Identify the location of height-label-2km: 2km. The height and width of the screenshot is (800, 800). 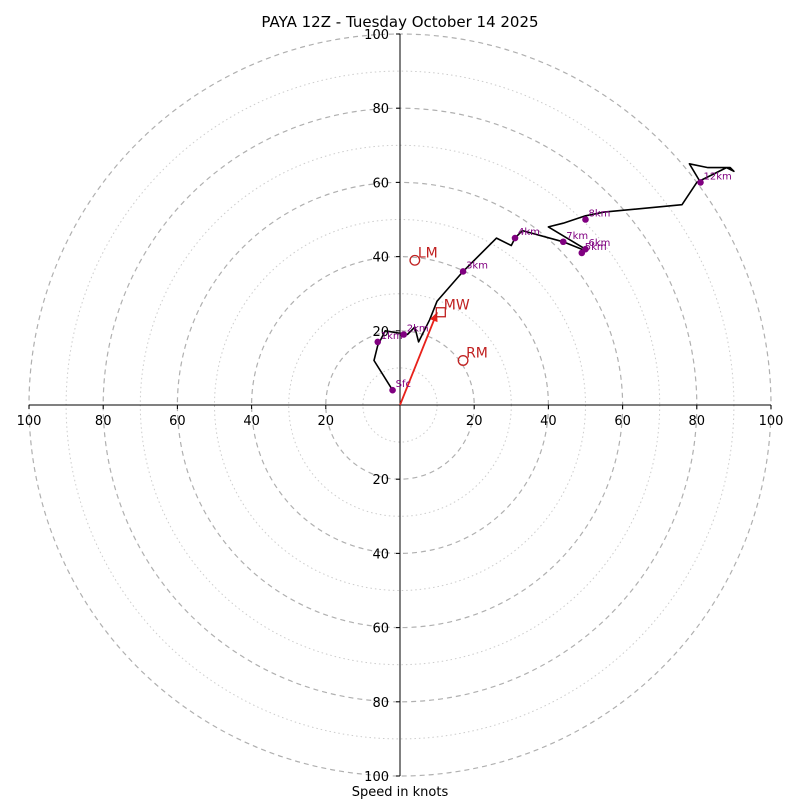
(418, 329).